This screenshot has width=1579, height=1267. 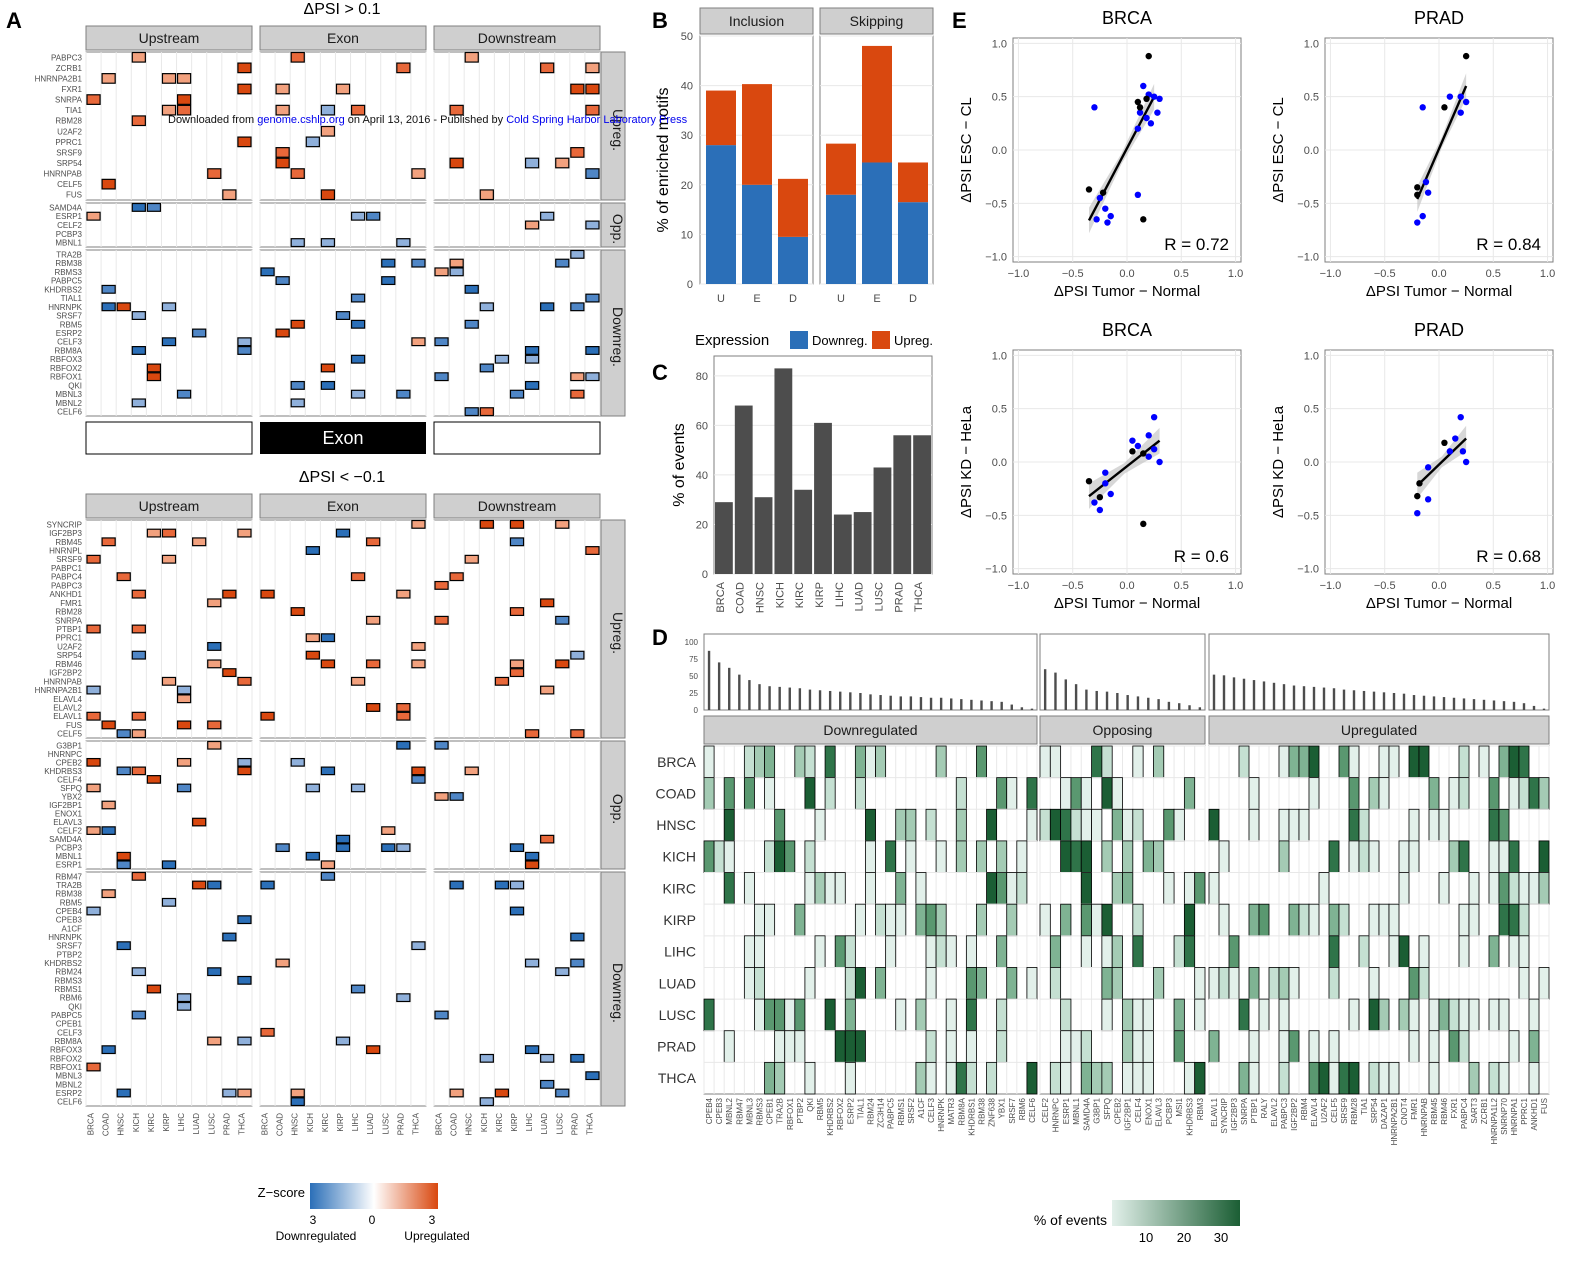 What do you see at coordinates (316, 1236) in the screenshot?
I see `a-legend-low: Downregulated` at bounding box center [316, 1236].